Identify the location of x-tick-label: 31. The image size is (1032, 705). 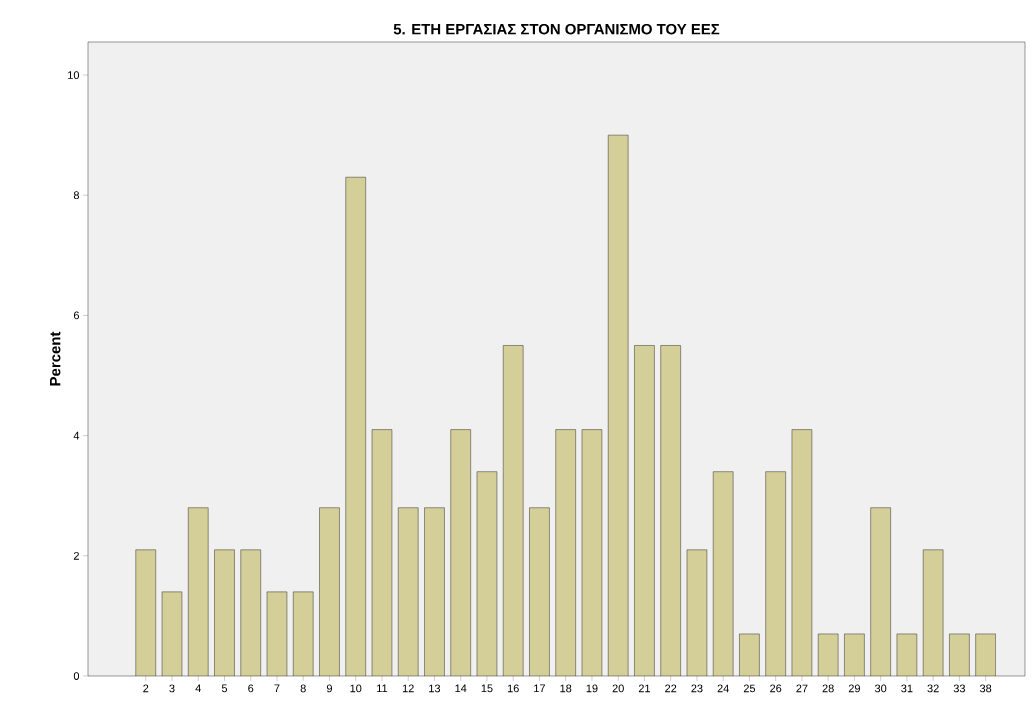
(907, 688).